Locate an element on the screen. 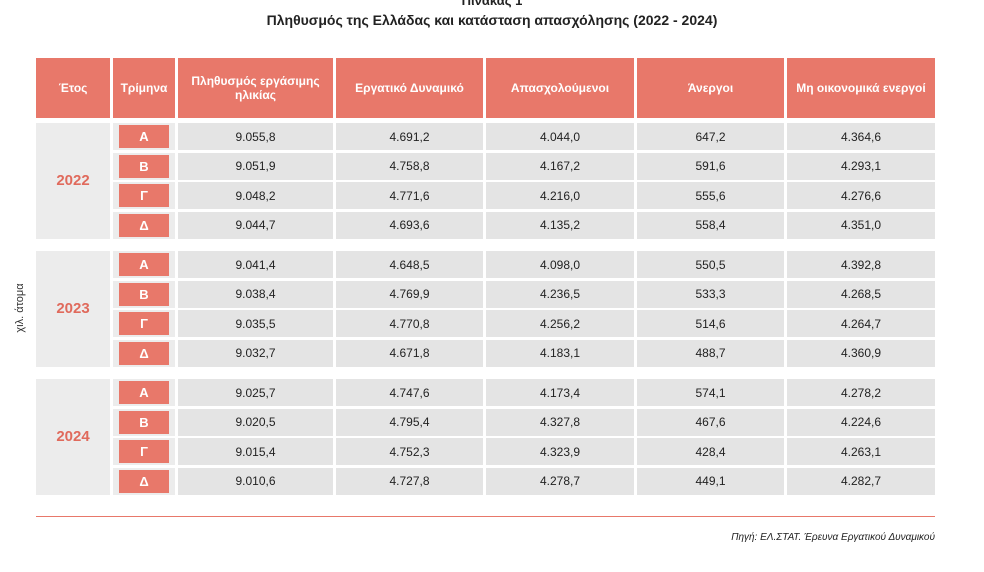 Image resolution: width=984 pixels, height=572 pixels. data-cell: 4.351,0 is located at coordinates (861, 225).